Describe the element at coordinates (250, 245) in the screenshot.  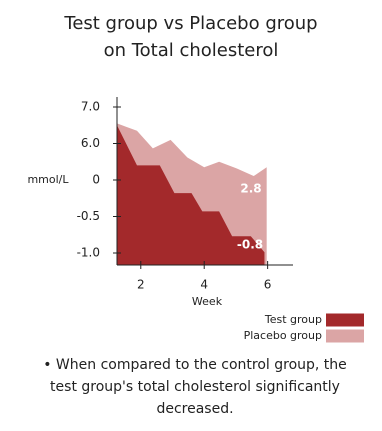
I see `annotation: -0.8` at that location.